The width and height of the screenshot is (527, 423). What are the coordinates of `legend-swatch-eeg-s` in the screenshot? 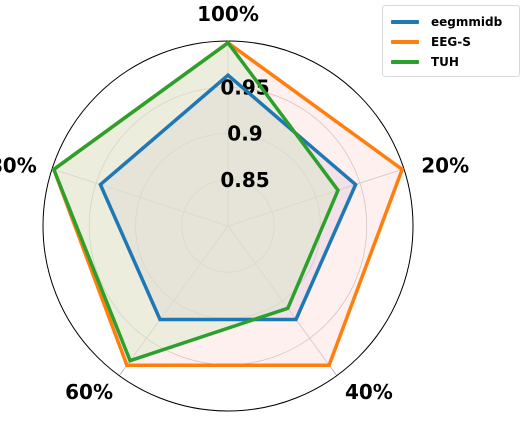 It's located at (405, 42).